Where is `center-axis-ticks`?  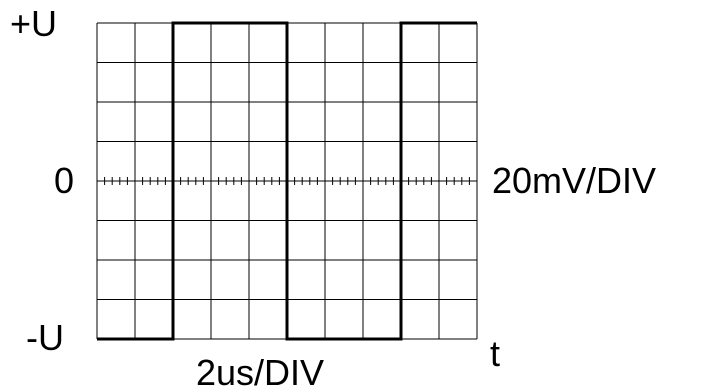
center-axis-ticks is located at coordinates (287, 181).